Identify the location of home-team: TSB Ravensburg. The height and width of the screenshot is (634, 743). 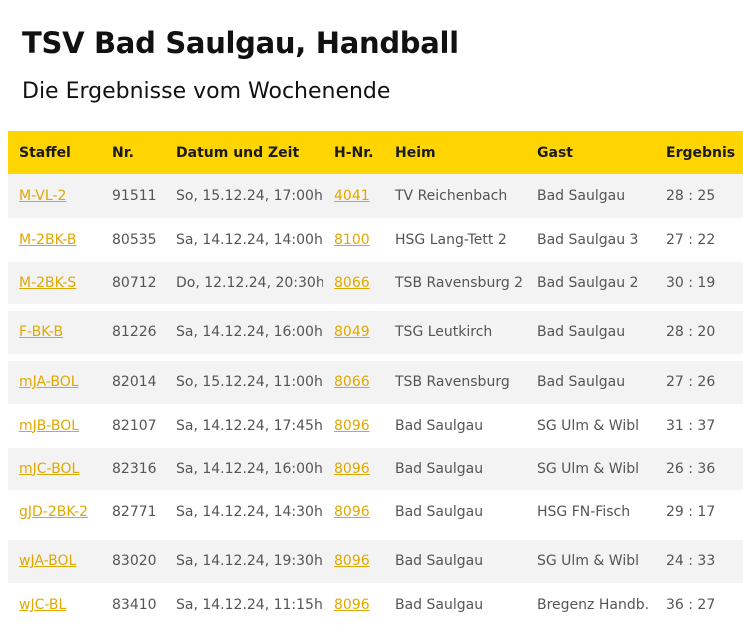
(455, 383).